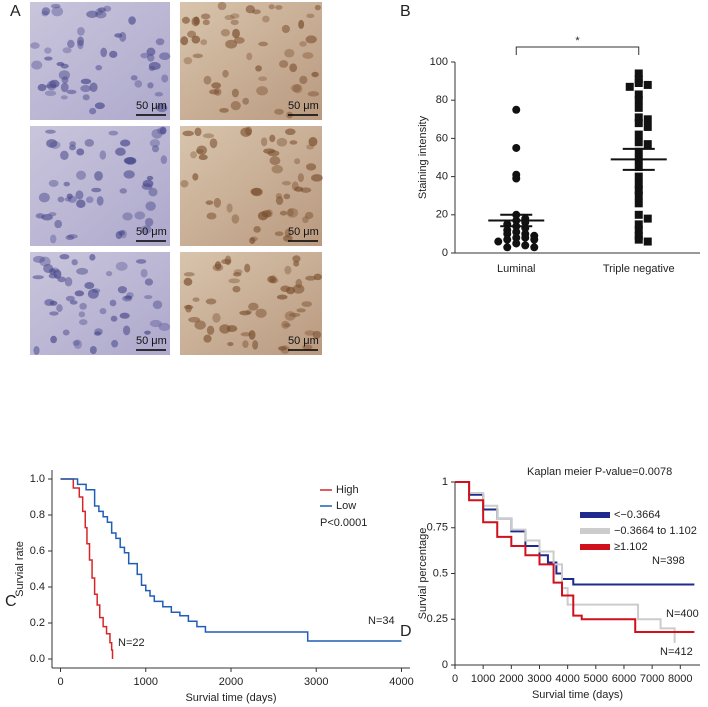  What do you see at coordinates (439, 62) in the screenshot?
I see `y-tick-label: 100` at bounding box center [439, 62].